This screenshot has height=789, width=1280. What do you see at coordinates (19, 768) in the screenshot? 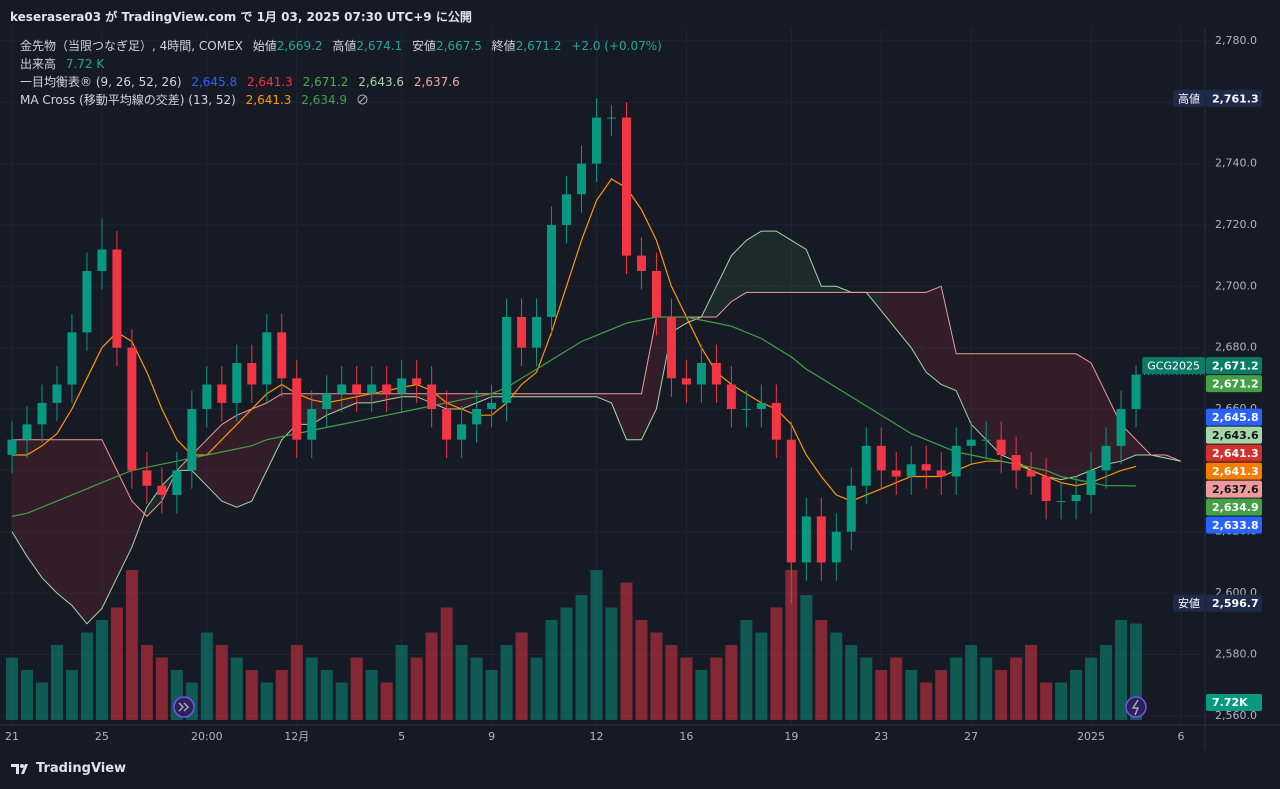
I see `brand-logo` at bounding box center [19, 768].